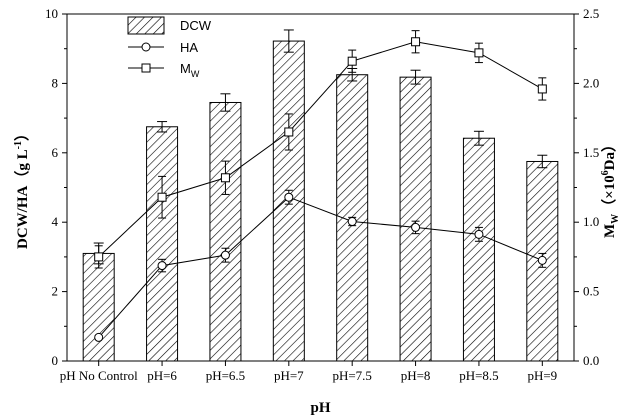 Image resolution: width=631 pixels, height=420 pixels. What do you see at coordinates (416, 375) in the screenshot?
I see `x-tick-label: pH=8` at bounding box center [416, 375].